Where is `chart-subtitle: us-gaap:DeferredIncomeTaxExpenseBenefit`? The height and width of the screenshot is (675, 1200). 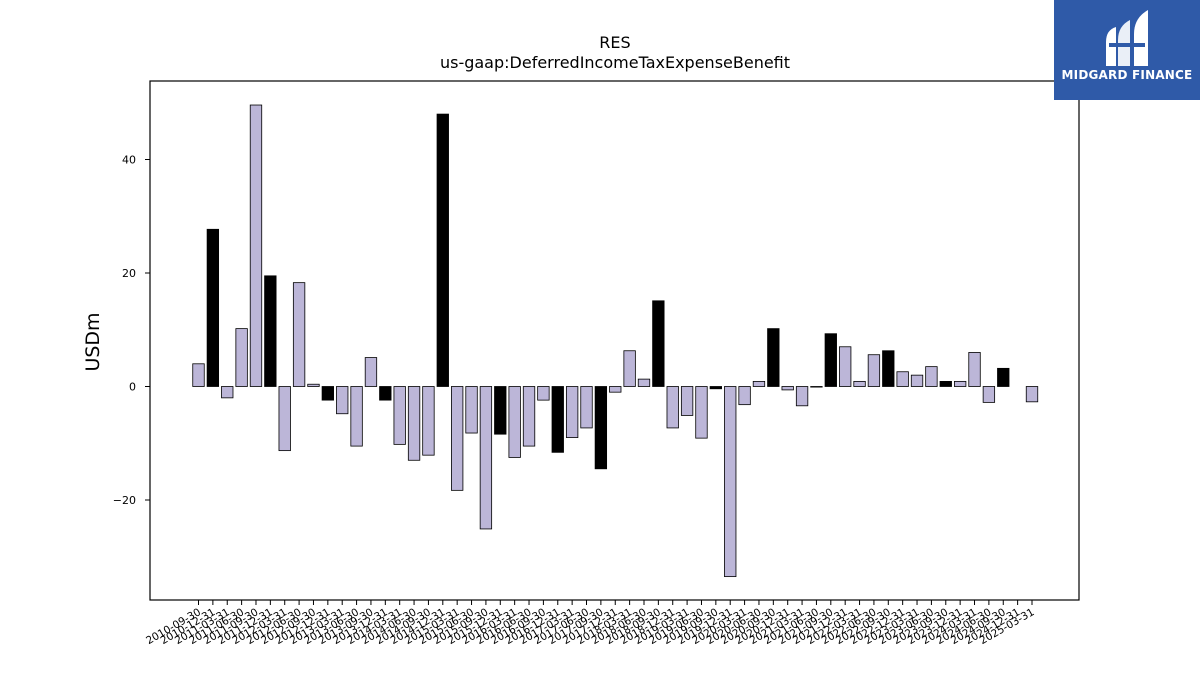
chart-subtitle: us-gaap:DeferredIncomeTaxExpenseBenefit is located at coordinates (615, 62).